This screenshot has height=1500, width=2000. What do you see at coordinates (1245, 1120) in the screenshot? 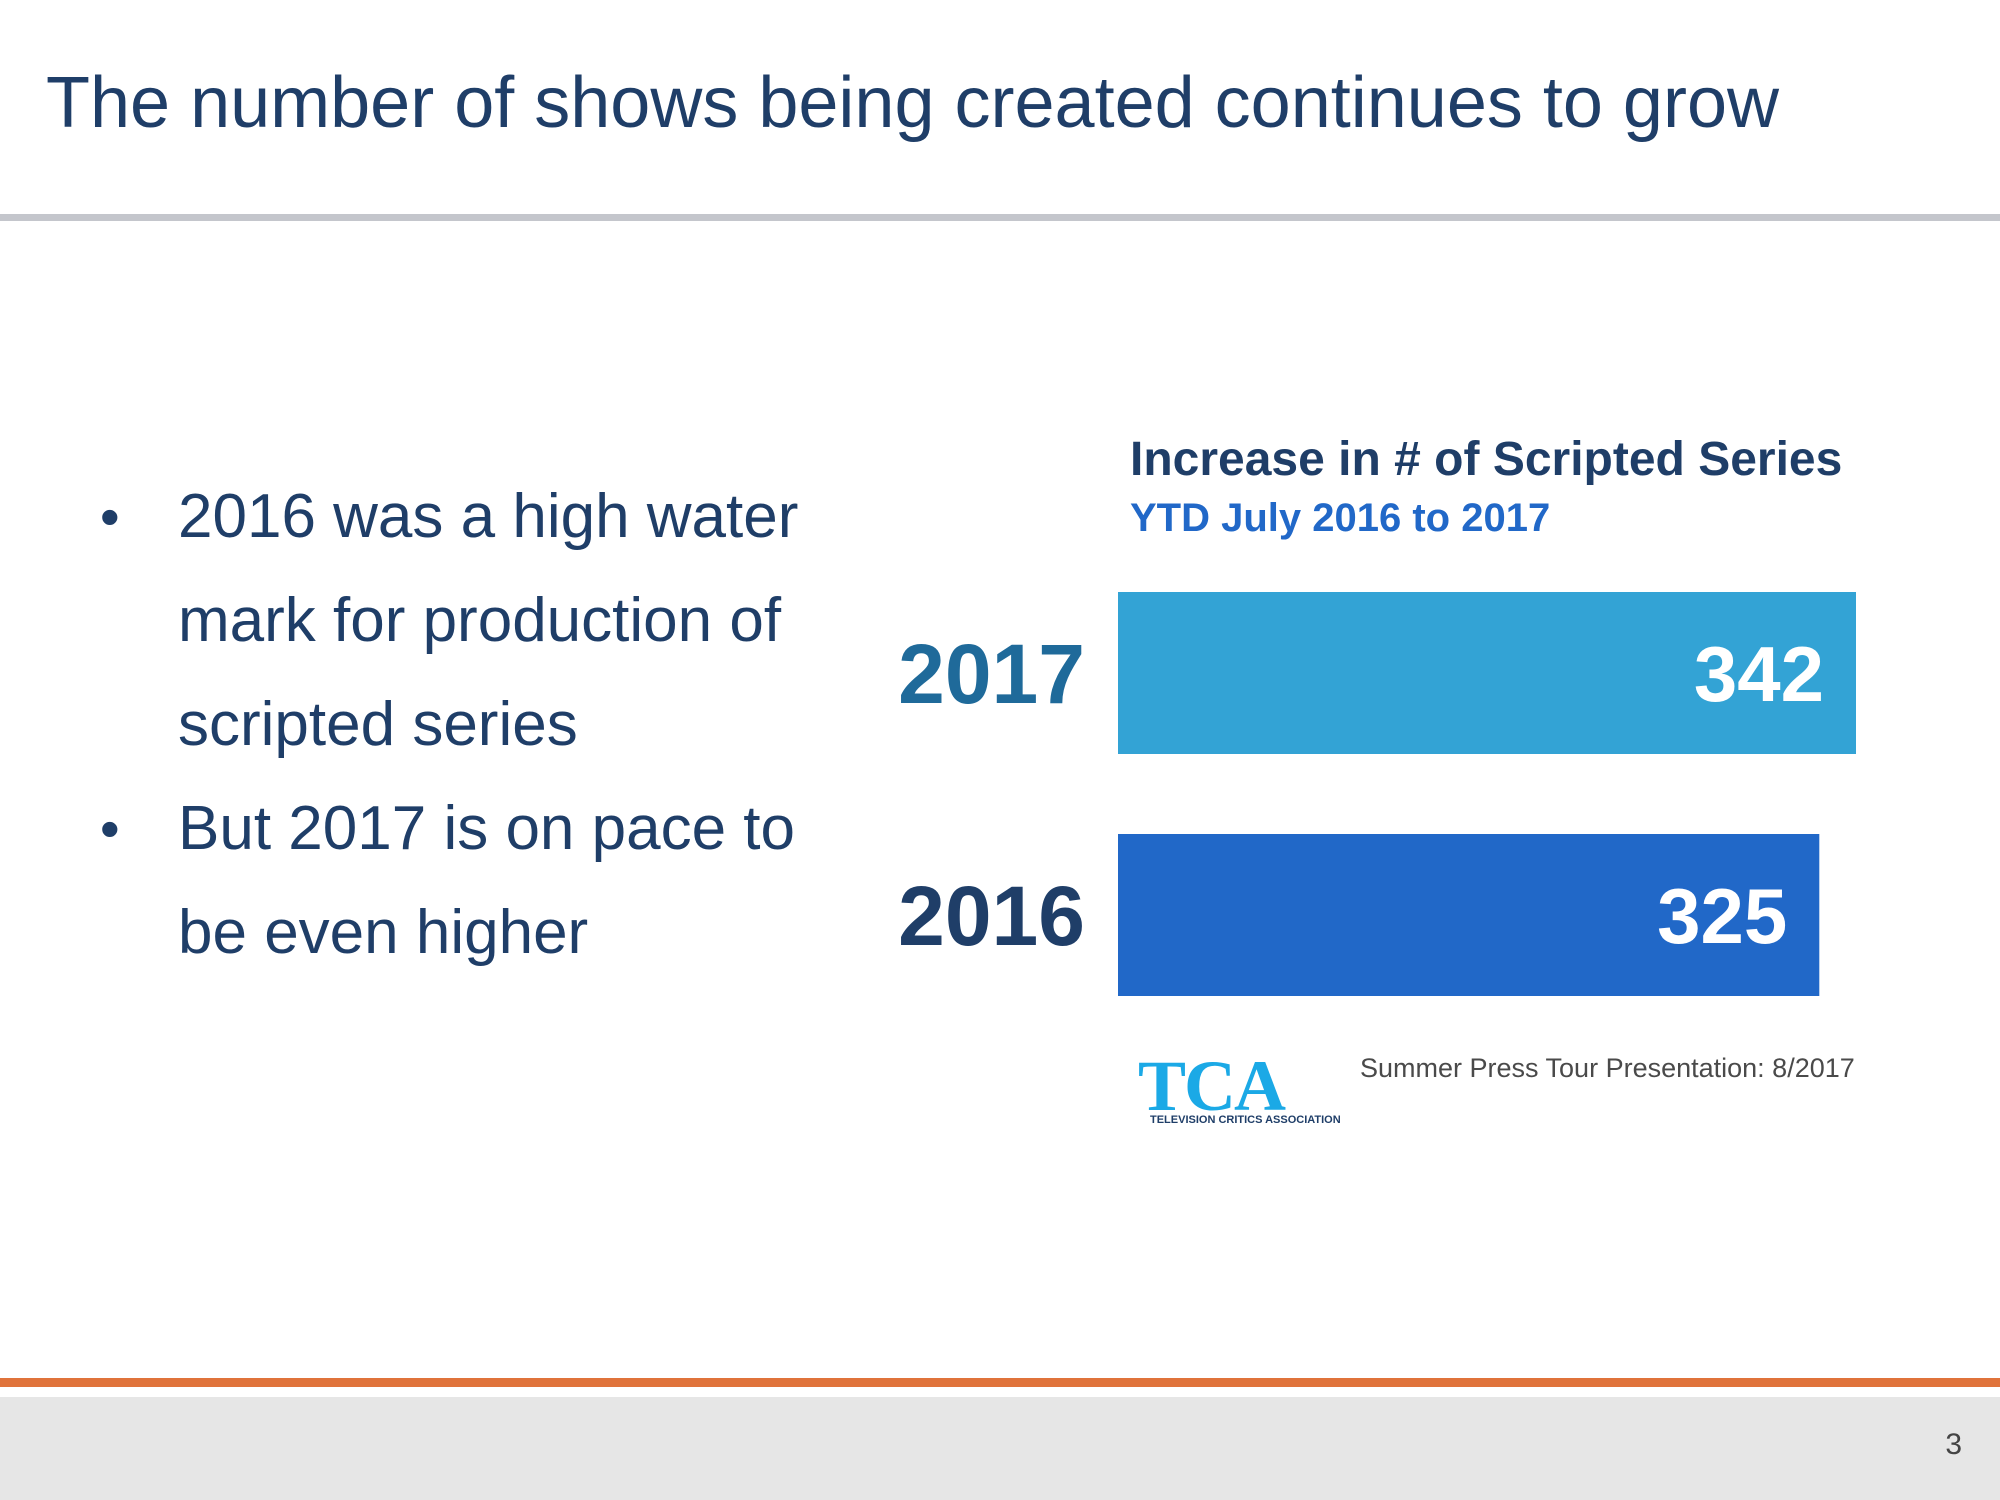
I see `tca-logo-subtext: TELEVISION CRITICS ASSOCIATION` at bounding box center [1245, 1120].